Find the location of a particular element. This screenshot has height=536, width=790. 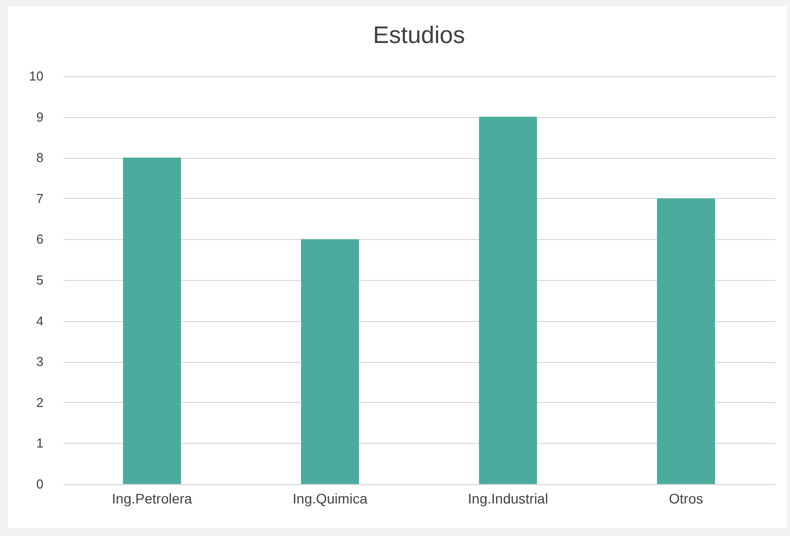

y-tick-label: 7 is located at coordinates (40, 198).